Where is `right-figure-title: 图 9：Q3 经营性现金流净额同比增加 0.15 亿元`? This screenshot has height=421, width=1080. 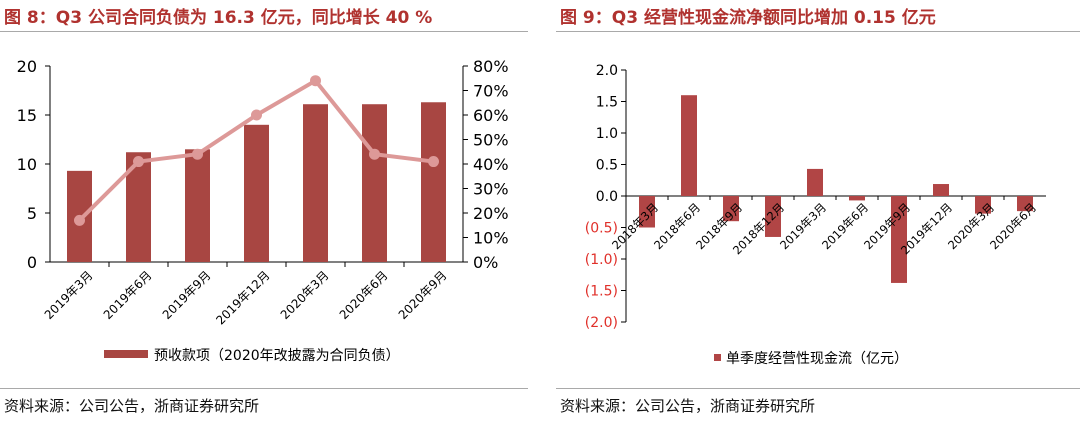 right-figure-title: 图 9：Q3 经营性现金流净额同比增加 0.15 亿元 is located at coordinates (748, 18).